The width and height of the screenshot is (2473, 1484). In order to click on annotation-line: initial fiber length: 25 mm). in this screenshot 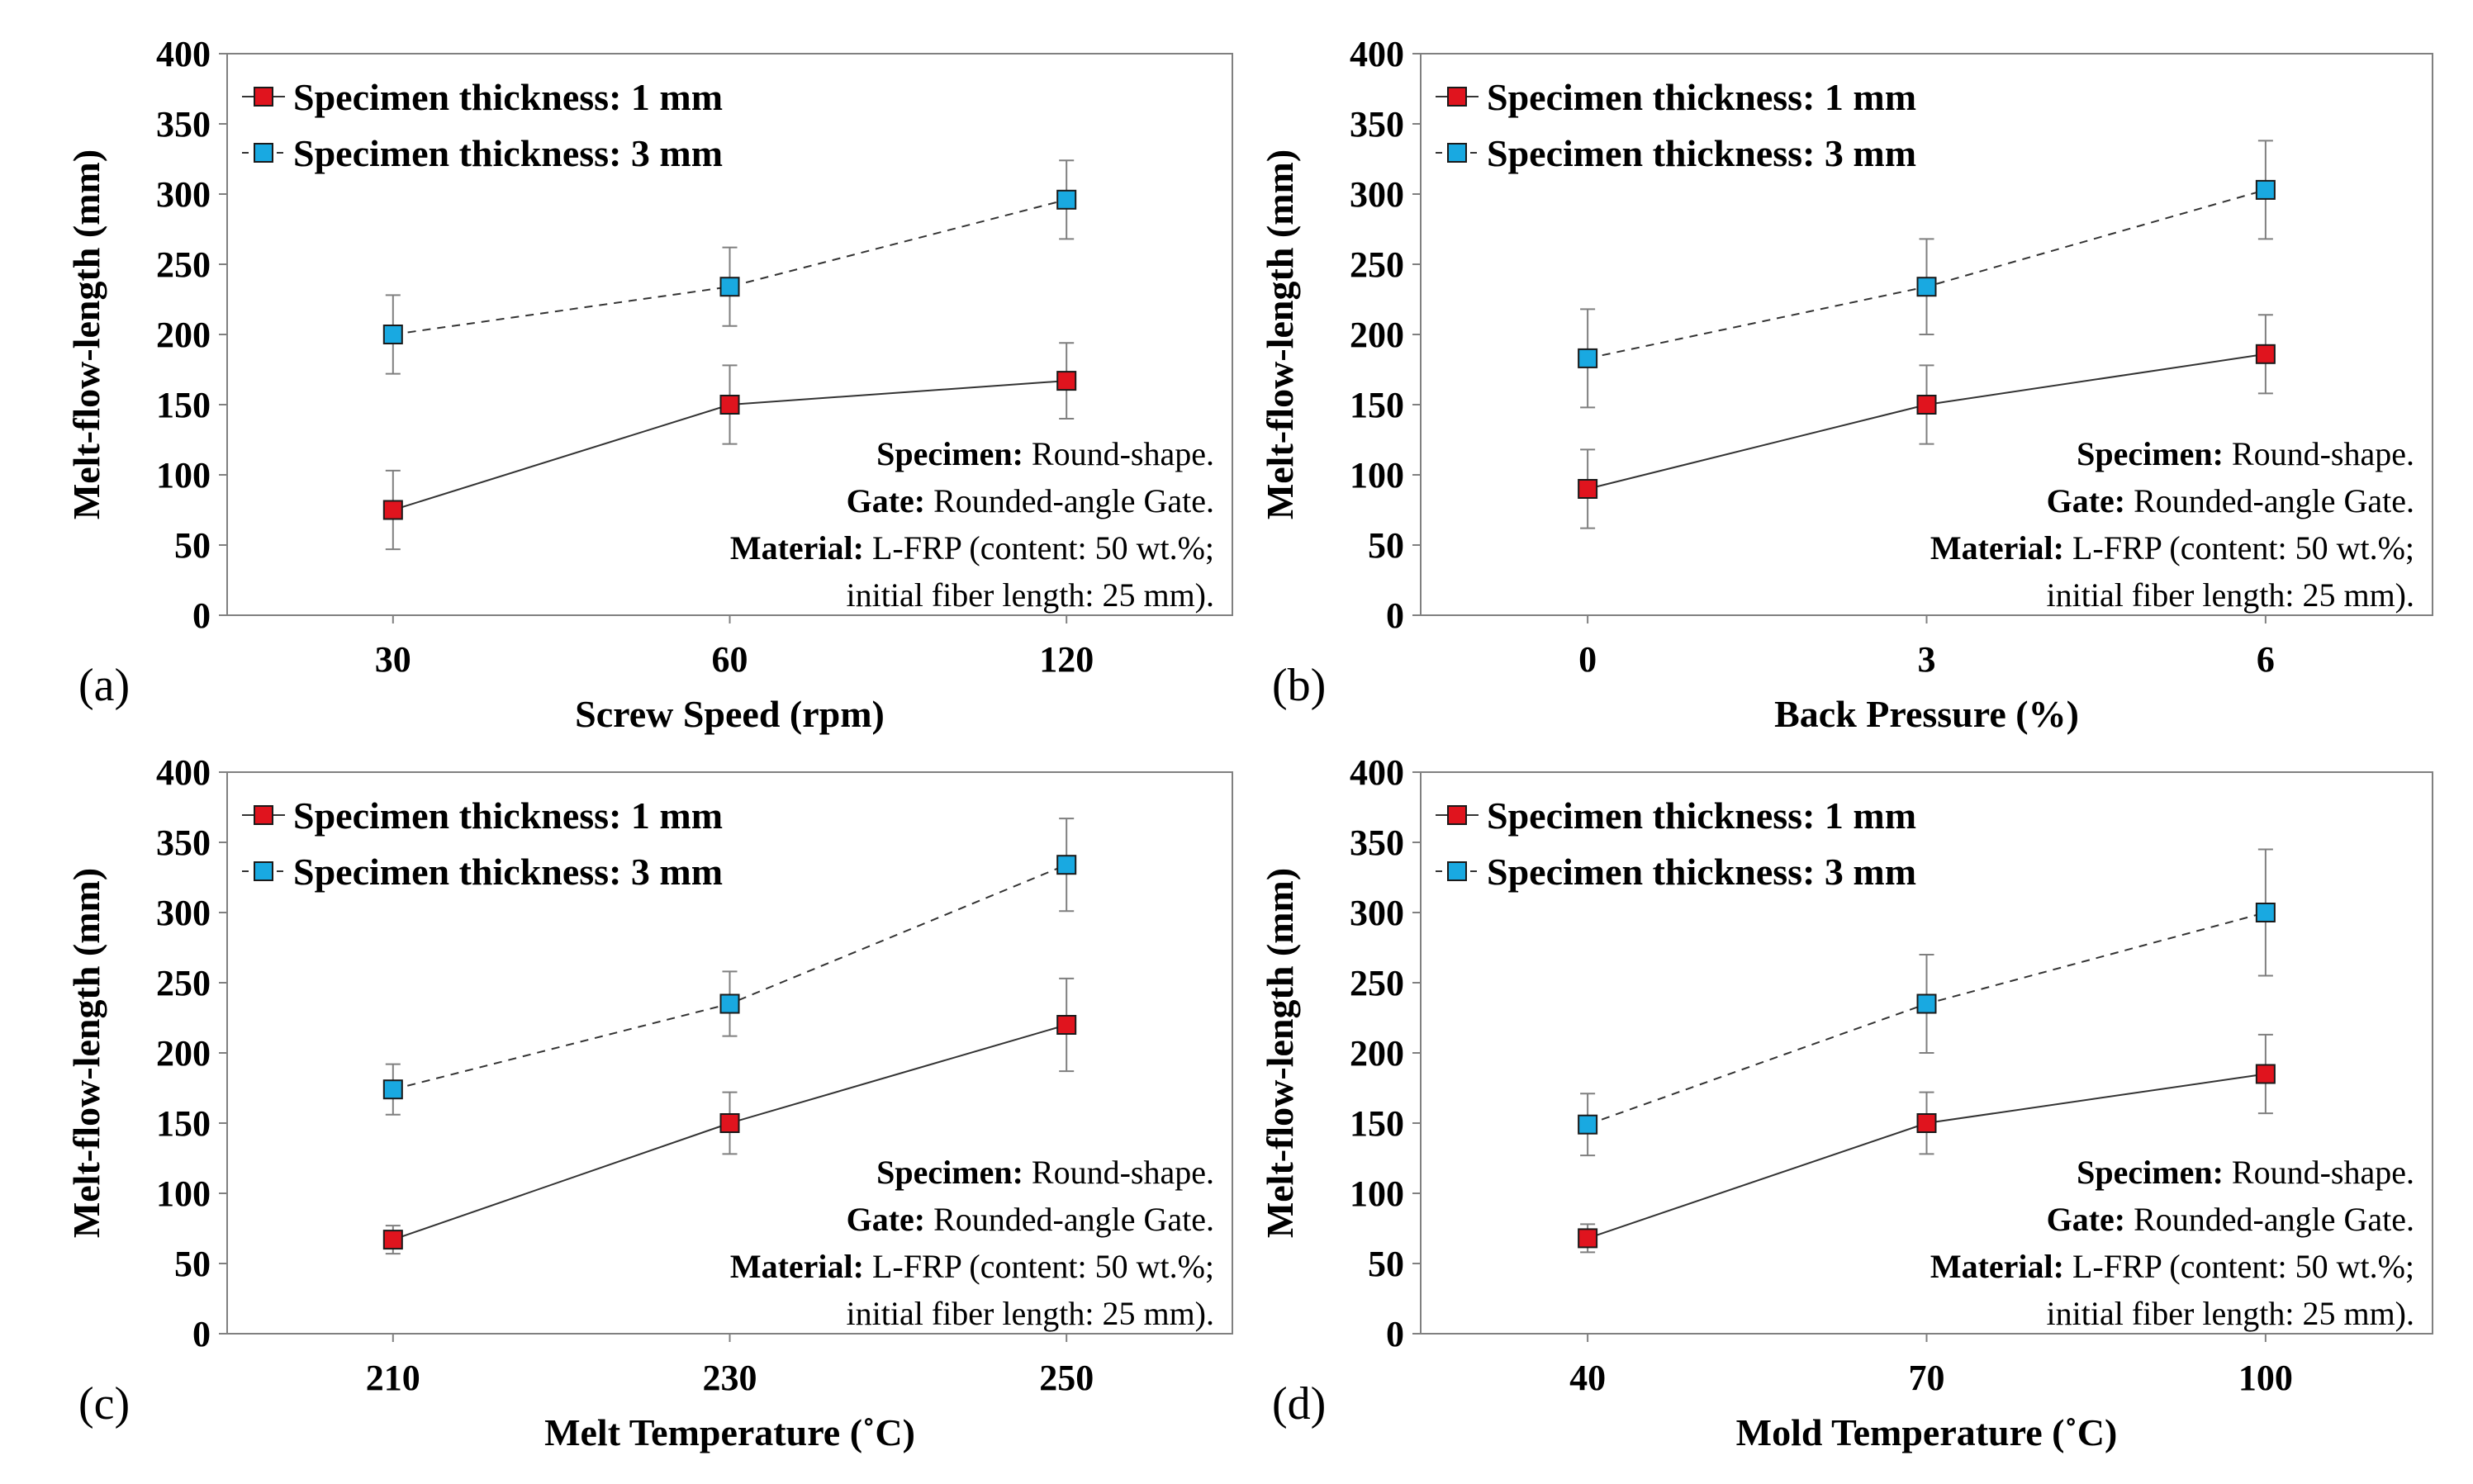, I will do `click(1030, 1313)`.